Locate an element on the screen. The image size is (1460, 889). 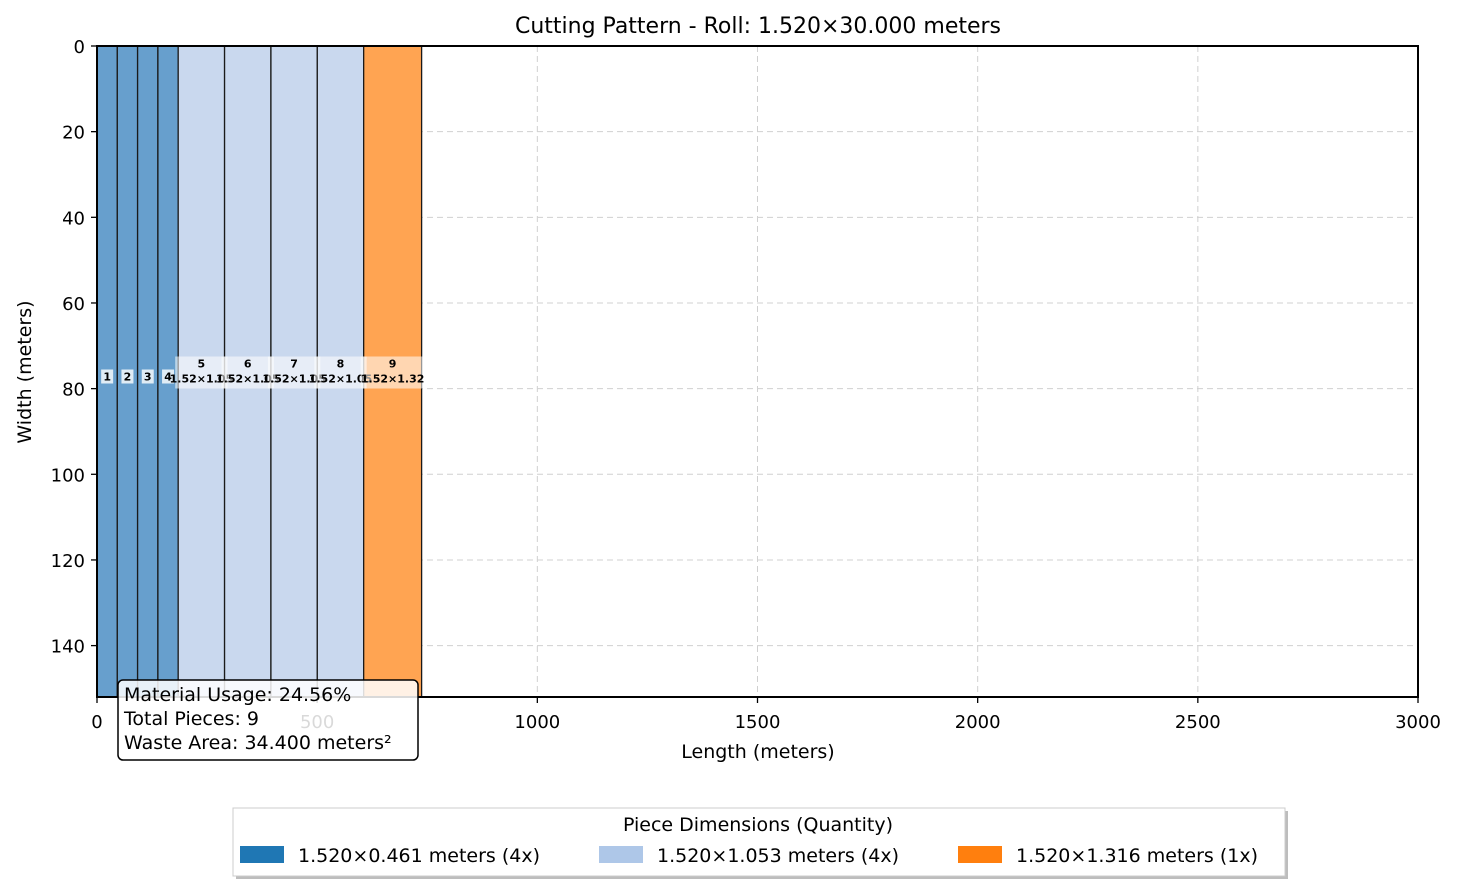
x-tick-label: 1000 is located at coordinates (537, 722).